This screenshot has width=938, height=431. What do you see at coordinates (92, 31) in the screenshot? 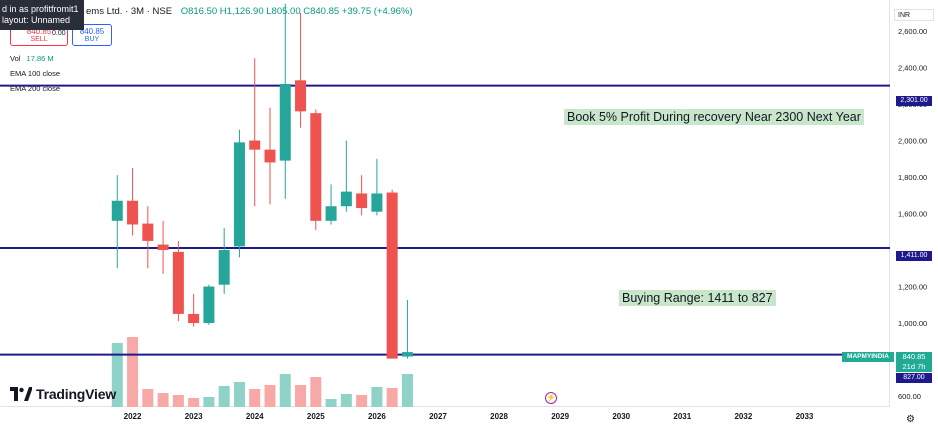
I see `buy-price: 840.85` at bounding box center [92, 31].